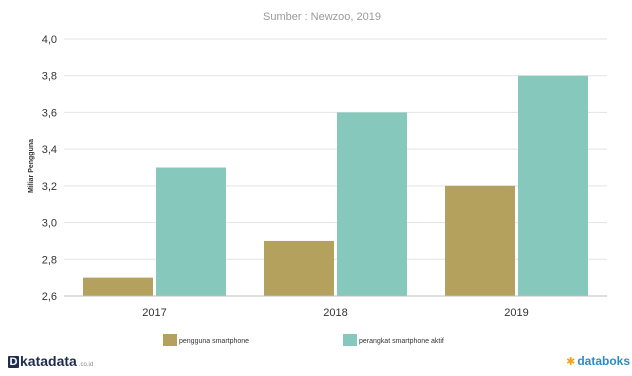 The image size is (632, 376). Describe the element at coordinates (401, 341) in the screenshot. I see `legend-label: perangkat smartphone aktif` at that location.